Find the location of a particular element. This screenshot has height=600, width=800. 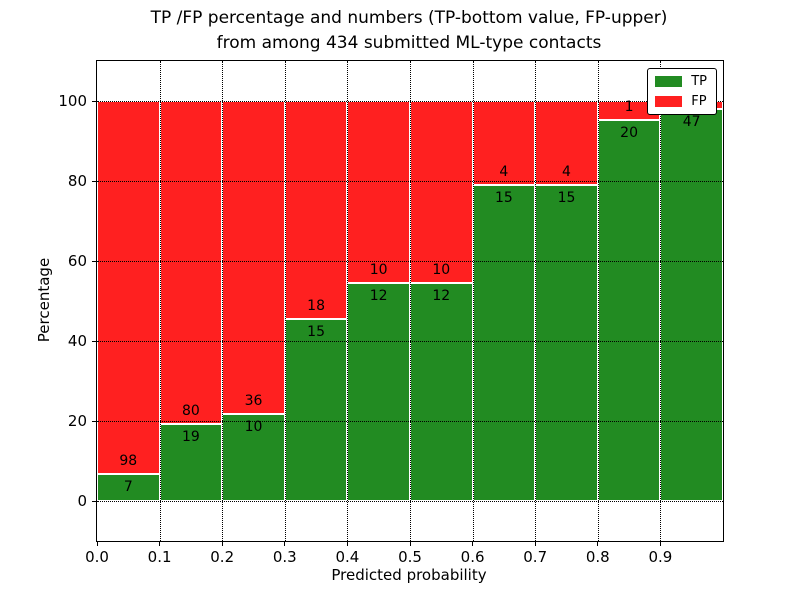

tp-count-label: 19 is located at coordinates (190, 437).